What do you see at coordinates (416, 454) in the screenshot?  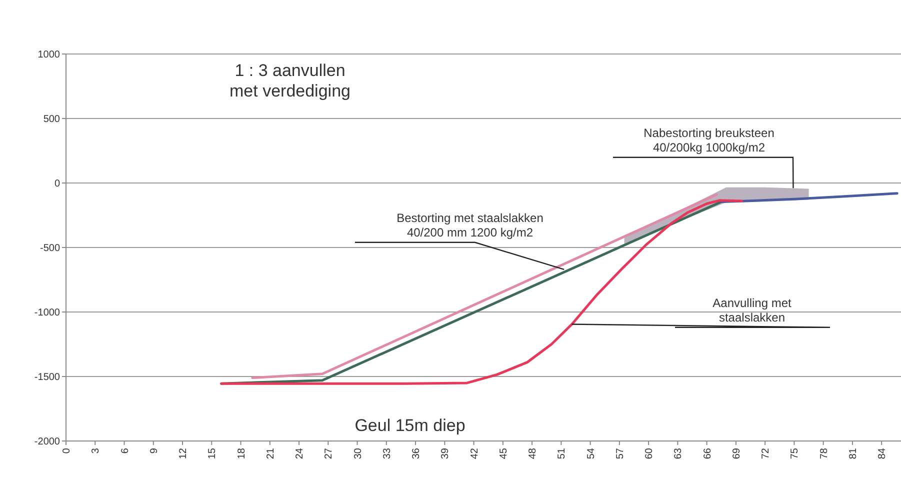 I see `x-tick-label: 36` at bounding box center [416, 454].